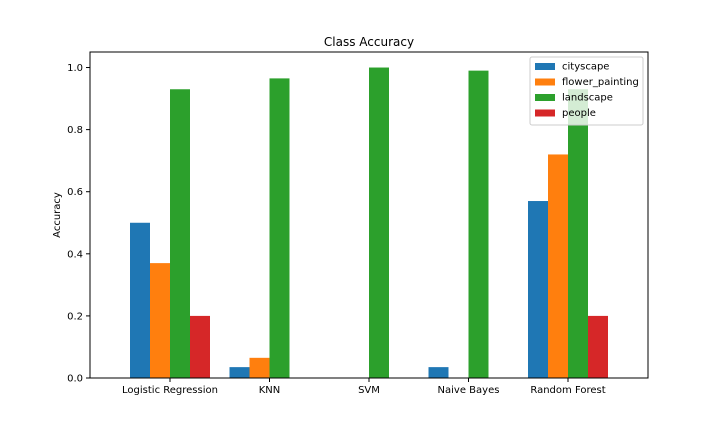 The image size is (720, 432). I want to click on legend-label-flower_painting: flower_painting, so click(600, 82).